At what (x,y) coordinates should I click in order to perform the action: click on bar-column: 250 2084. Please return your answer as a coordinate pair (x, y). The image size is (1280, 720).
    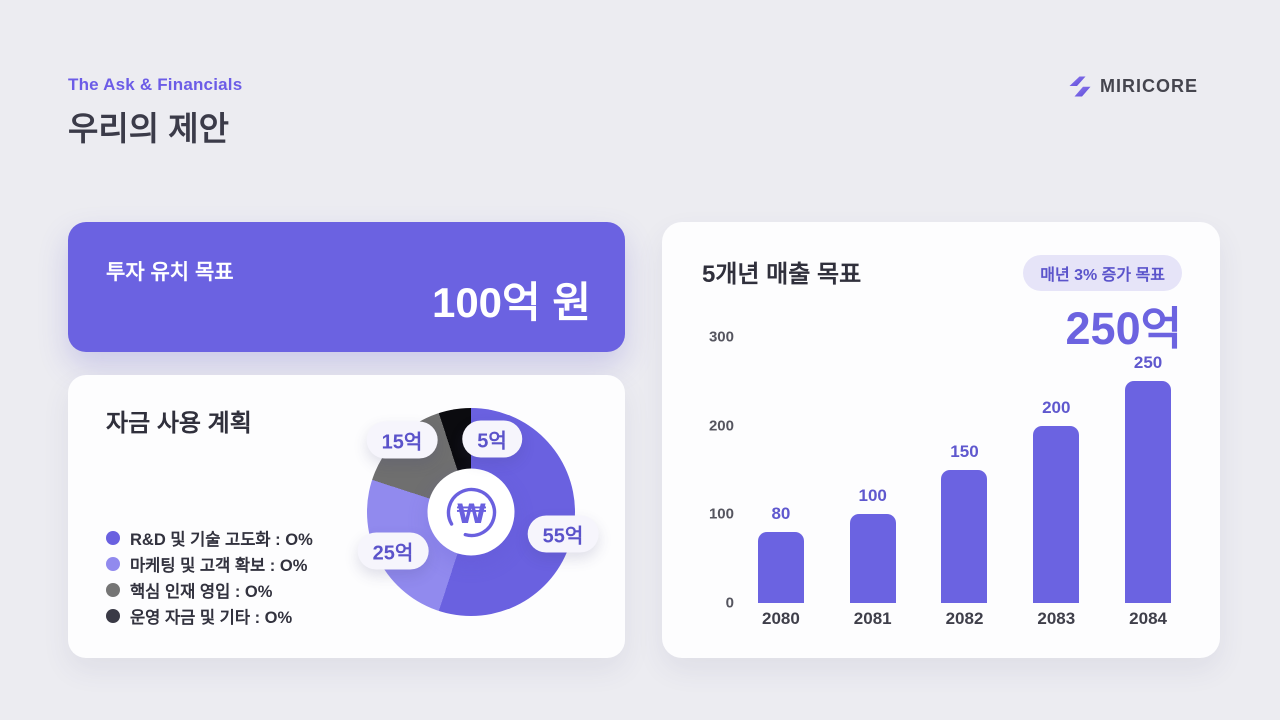
    Looking at the image, I should click on (1148, 478).